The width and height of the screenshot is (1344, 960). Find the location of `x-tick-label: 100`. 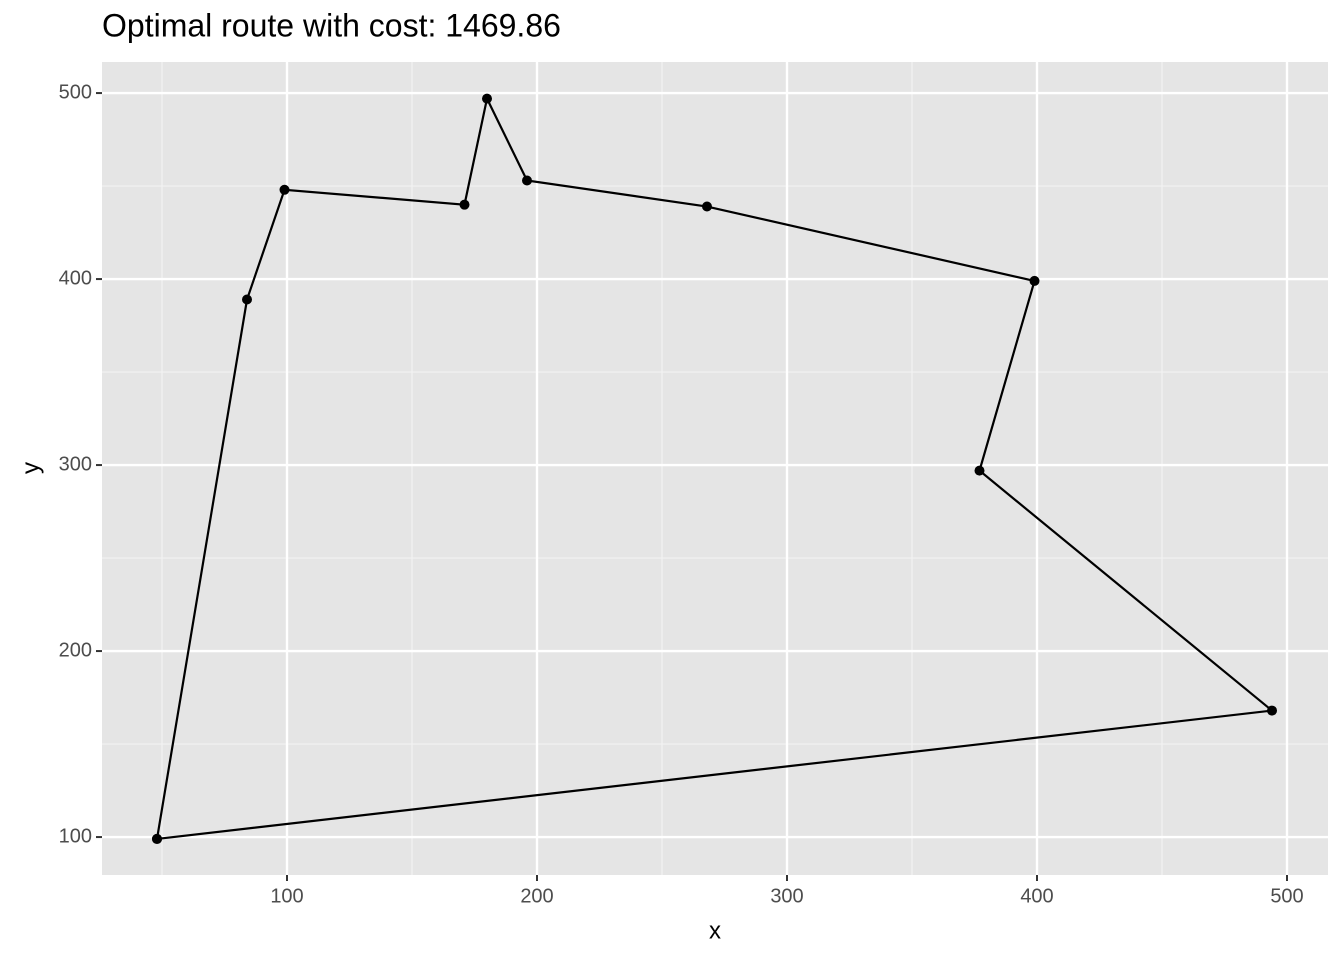

x-tick-label: 100 is located at coordinates (286, 896).